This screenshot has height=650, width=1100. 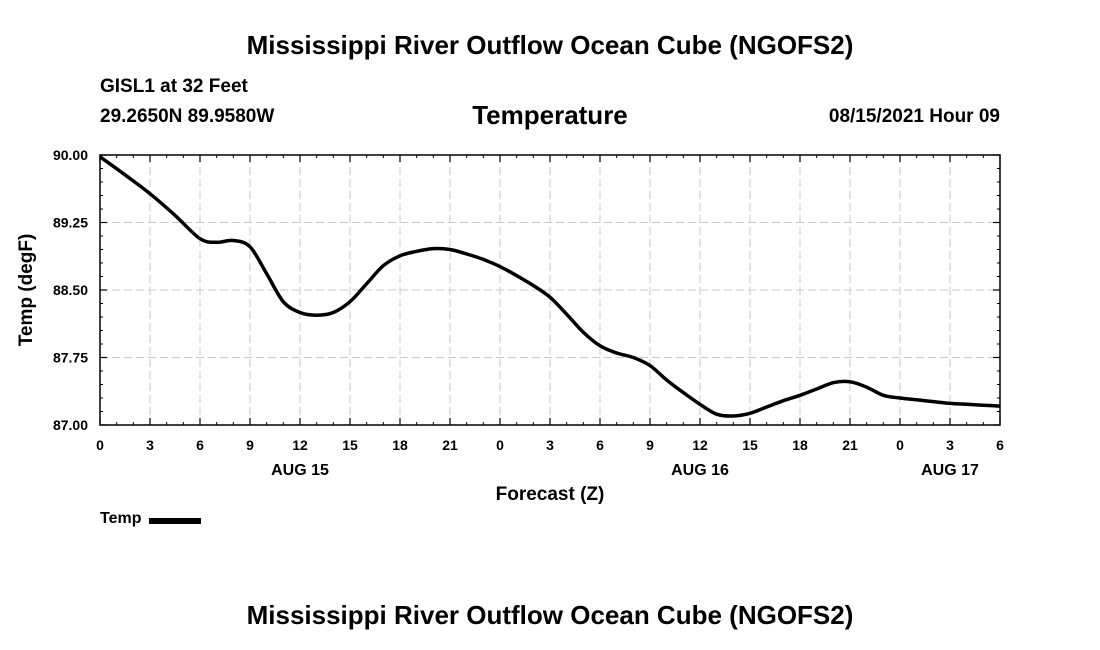 What do you see at coordinates (121, 518) in the screenshot?
I see `legend-label: Temp` at bounding box center [121, 518].